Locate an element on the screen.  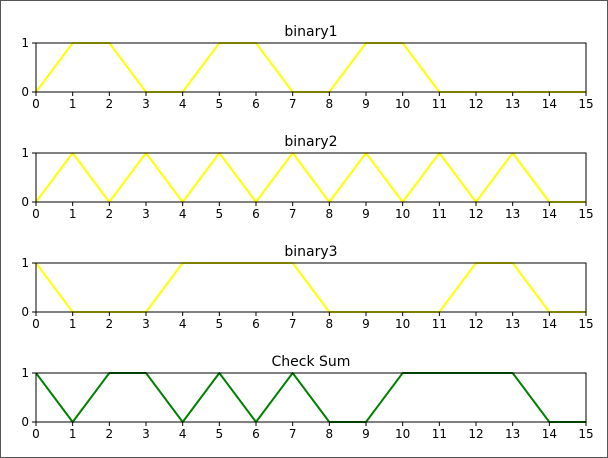
subplot-title: Check Sum is located at coordinates (311, 362).